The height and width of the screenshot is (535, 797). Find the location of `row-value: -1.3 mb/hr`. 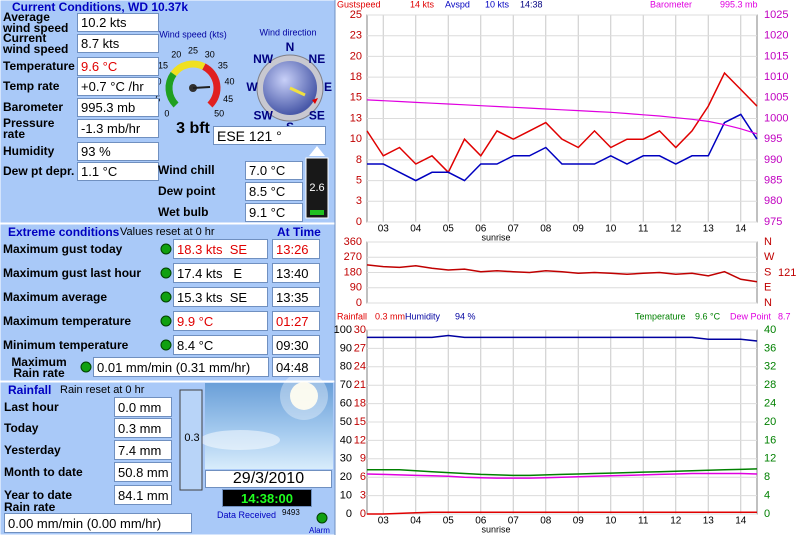

row-value: -1.3 mb/hr is located at coordinates (118, 128).